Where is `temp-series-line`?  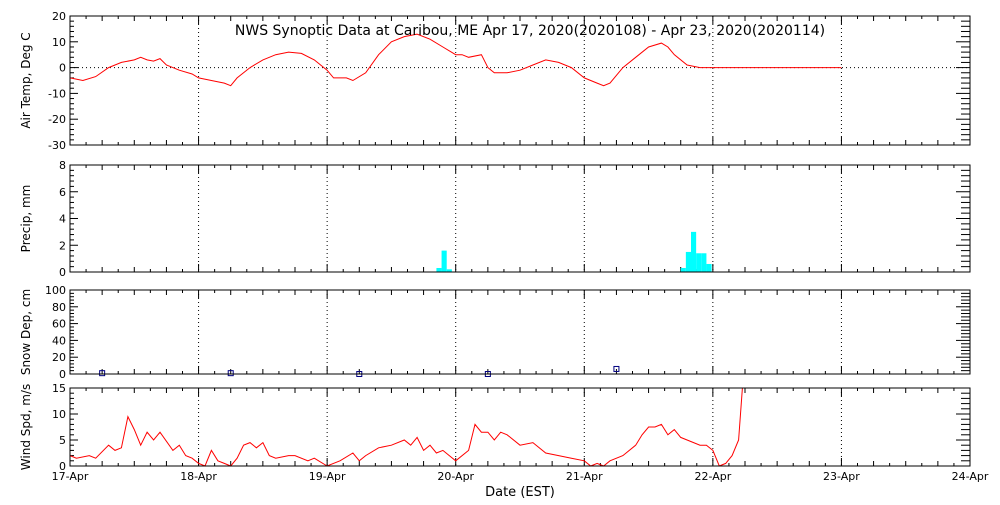
temp-series-line is located at coordinates (455, 60).